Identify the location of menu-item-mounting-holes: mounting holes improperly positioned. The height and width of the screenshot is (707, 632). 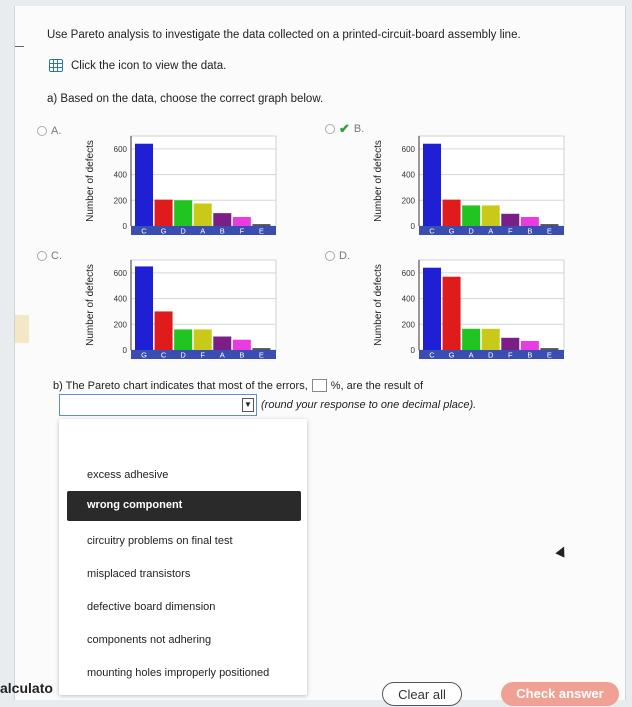
(178, 673).